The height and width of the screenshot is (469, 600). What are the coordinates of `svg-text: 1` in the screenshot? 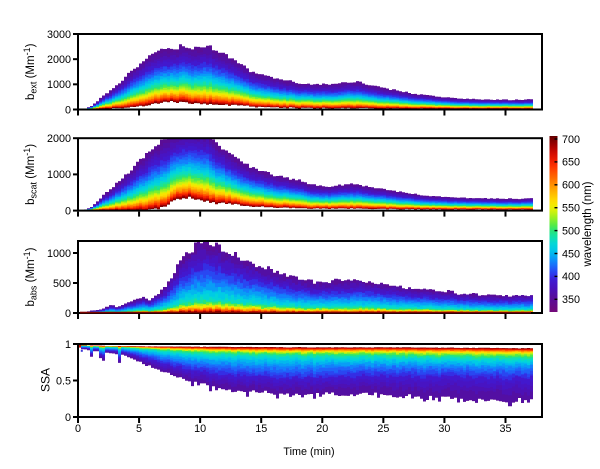 It's located at (68, 345).